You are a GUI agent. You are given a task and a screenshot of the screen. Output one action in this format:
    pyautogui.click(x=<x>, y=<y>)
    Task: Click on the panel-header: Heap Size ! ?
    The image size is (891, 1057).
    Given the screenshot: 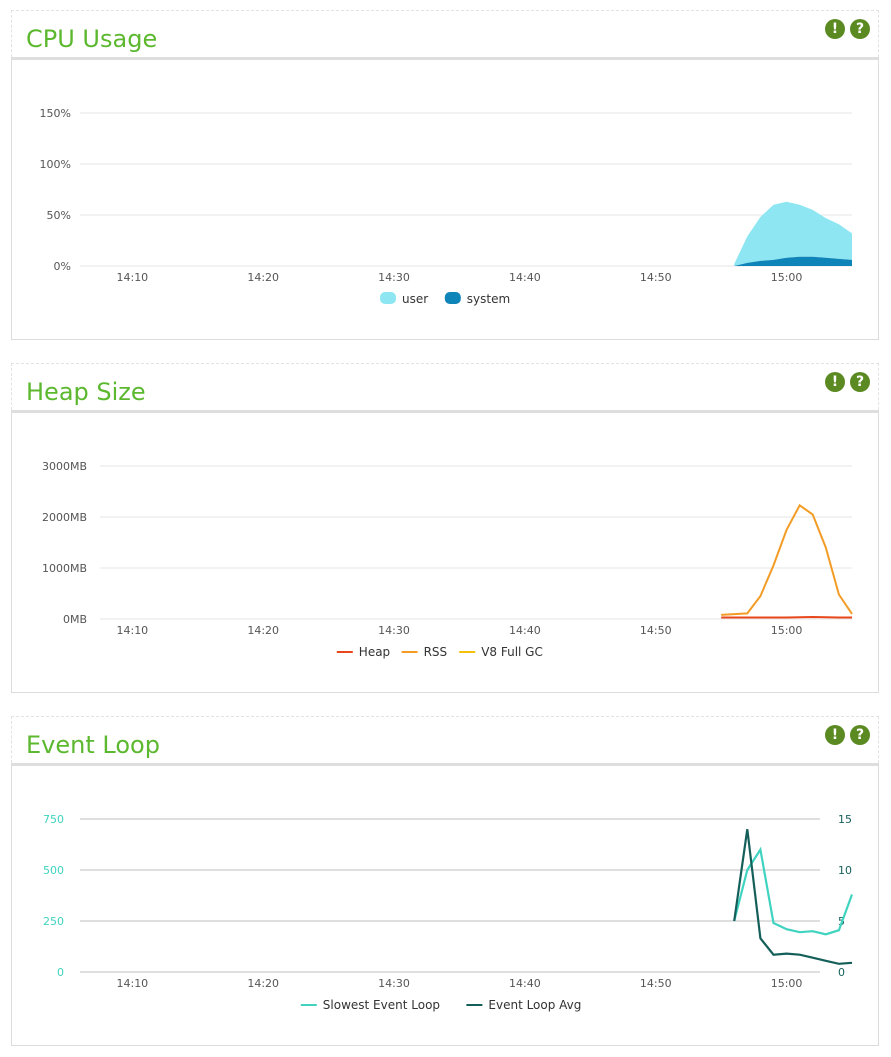 What is the action you would take?
    pyautogui.click(x=445, y=386)
    